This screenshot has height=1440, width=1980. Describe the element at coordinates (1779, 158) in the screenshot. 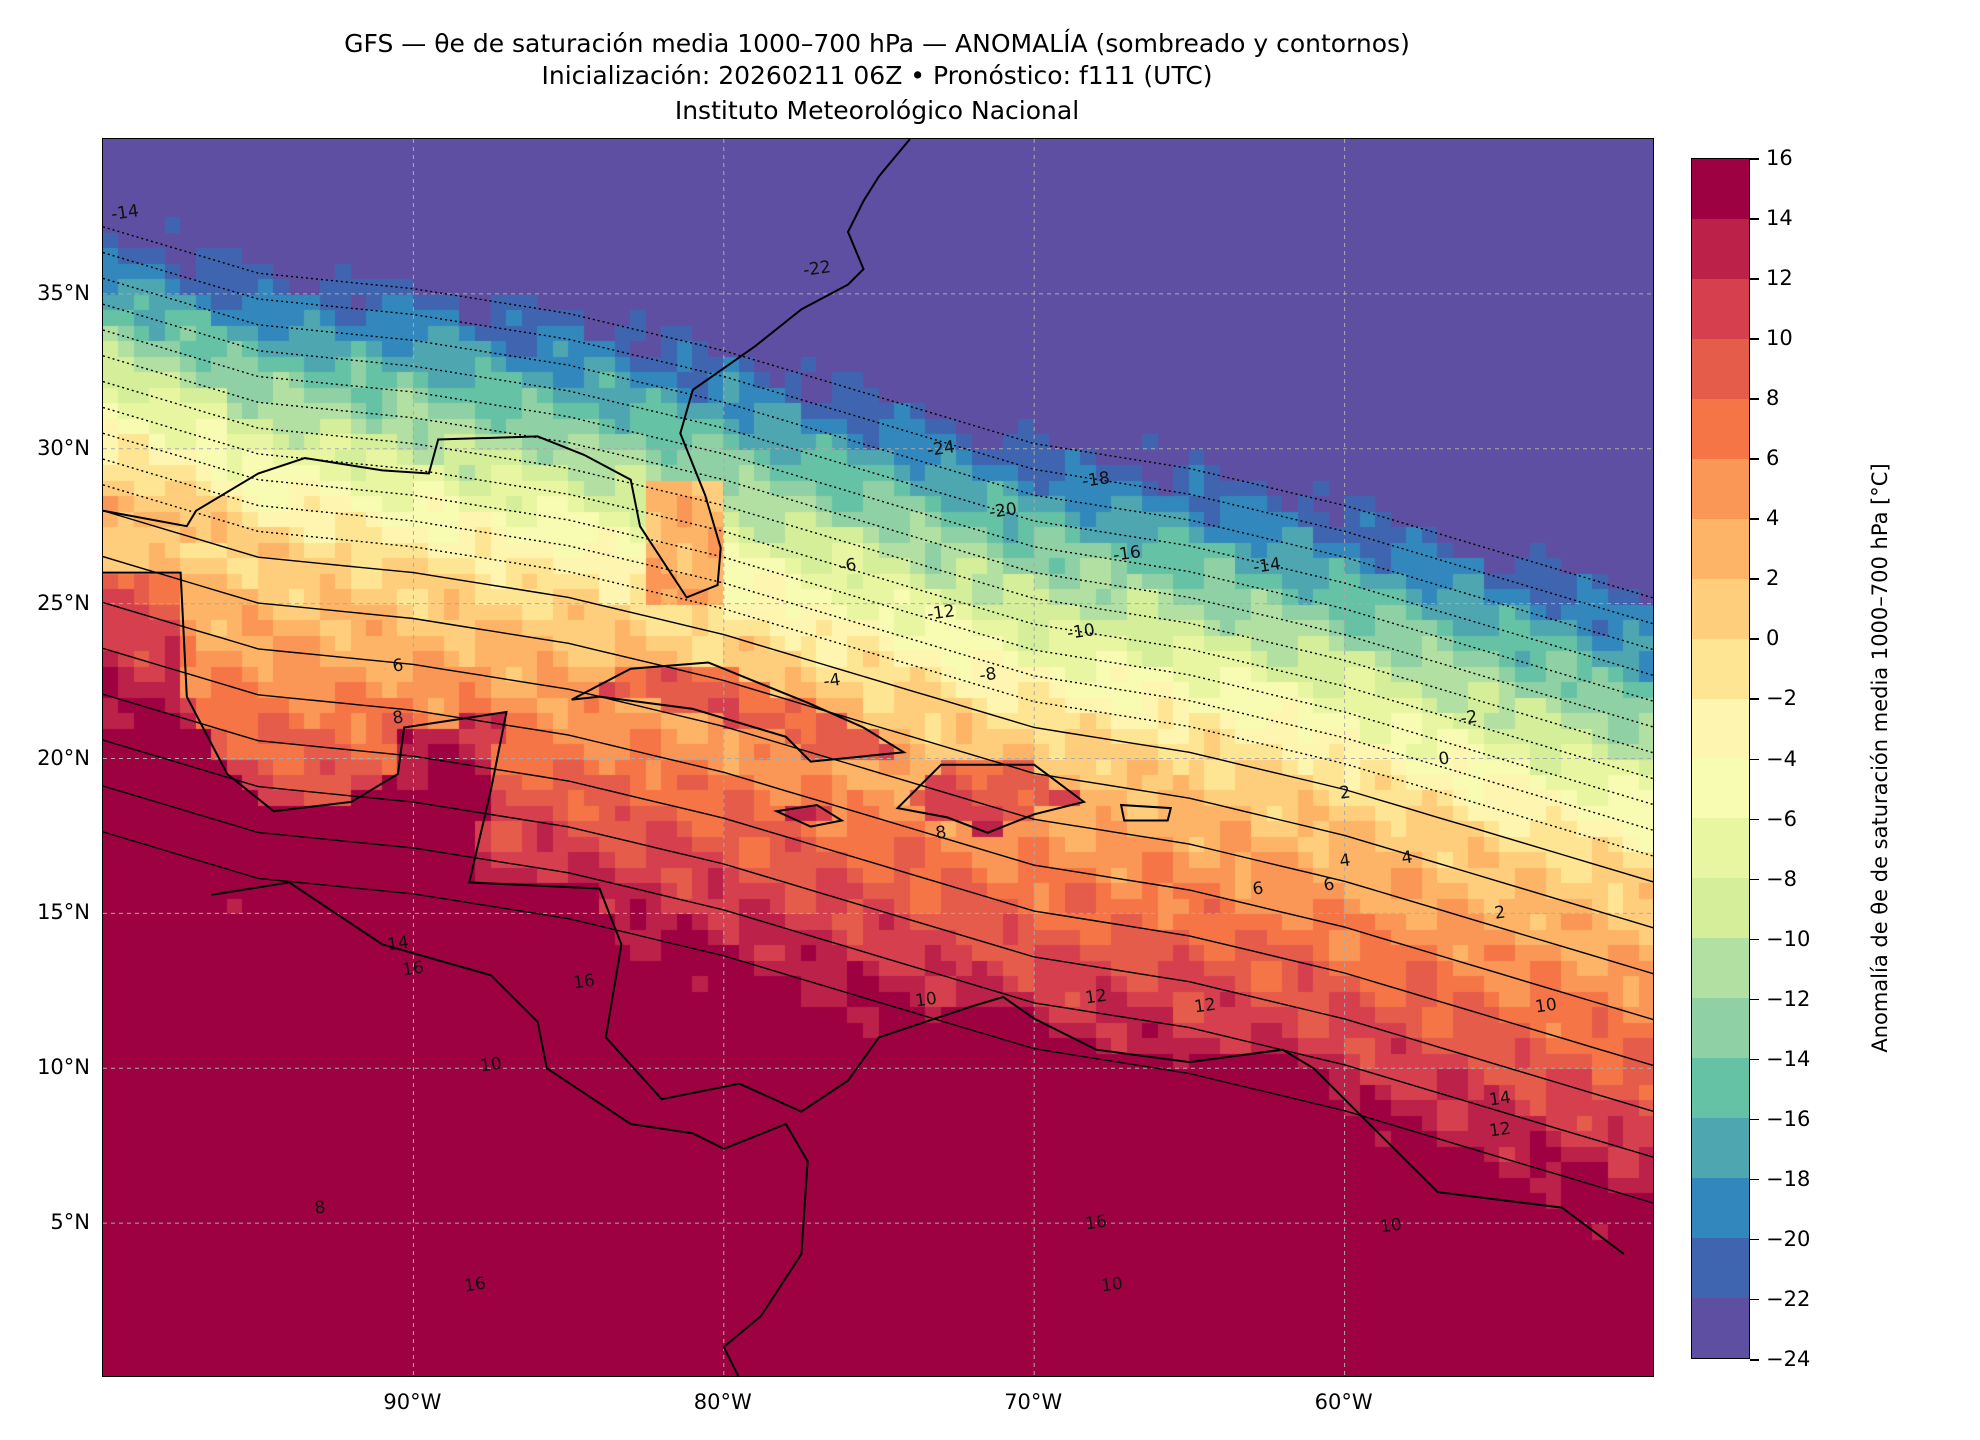

I see `colorbar-tick-label: 16` at that location.